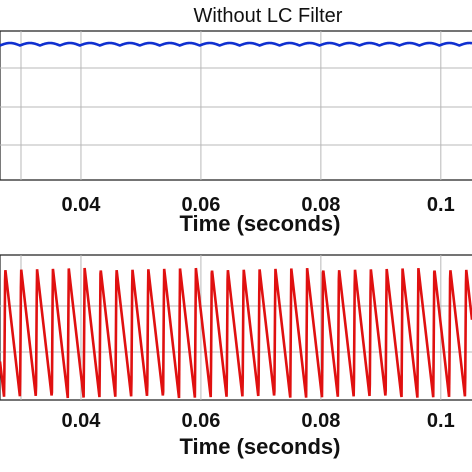 This screenshot has width=472, height=472. What do you see at coordinates (268, 16) in the screenshot?
I see `top-chart-title: Without LC Filter` at bounding box center [268, 16].